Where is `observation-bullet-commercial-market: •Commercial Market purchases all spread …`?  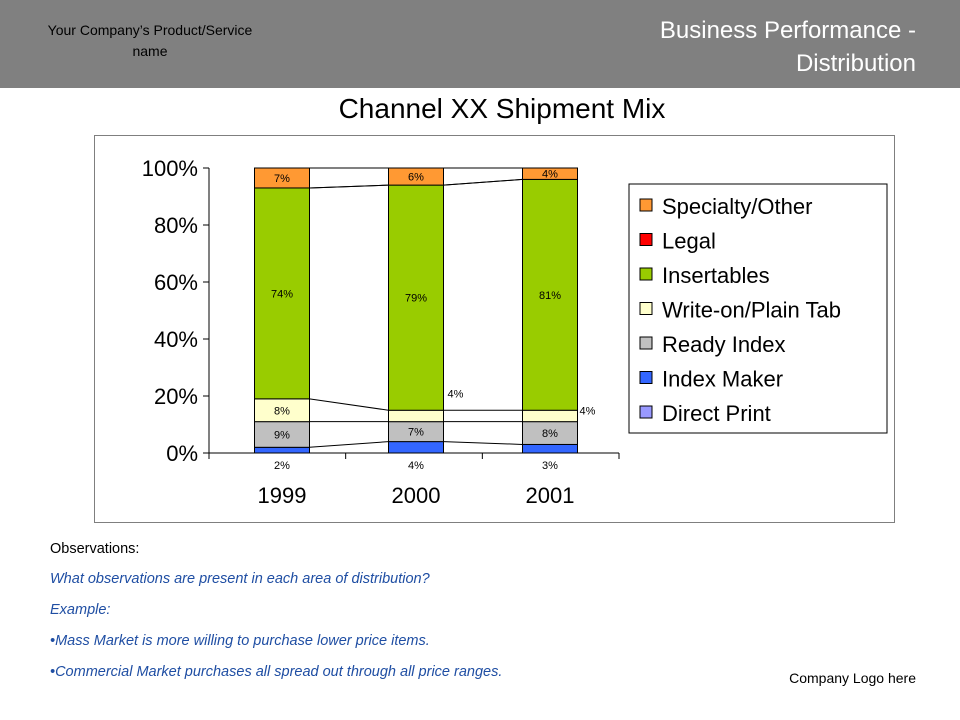 observation-bullet-commercial-market: •Commercial Market purchases all spread … is located at coordinates (276, 672).